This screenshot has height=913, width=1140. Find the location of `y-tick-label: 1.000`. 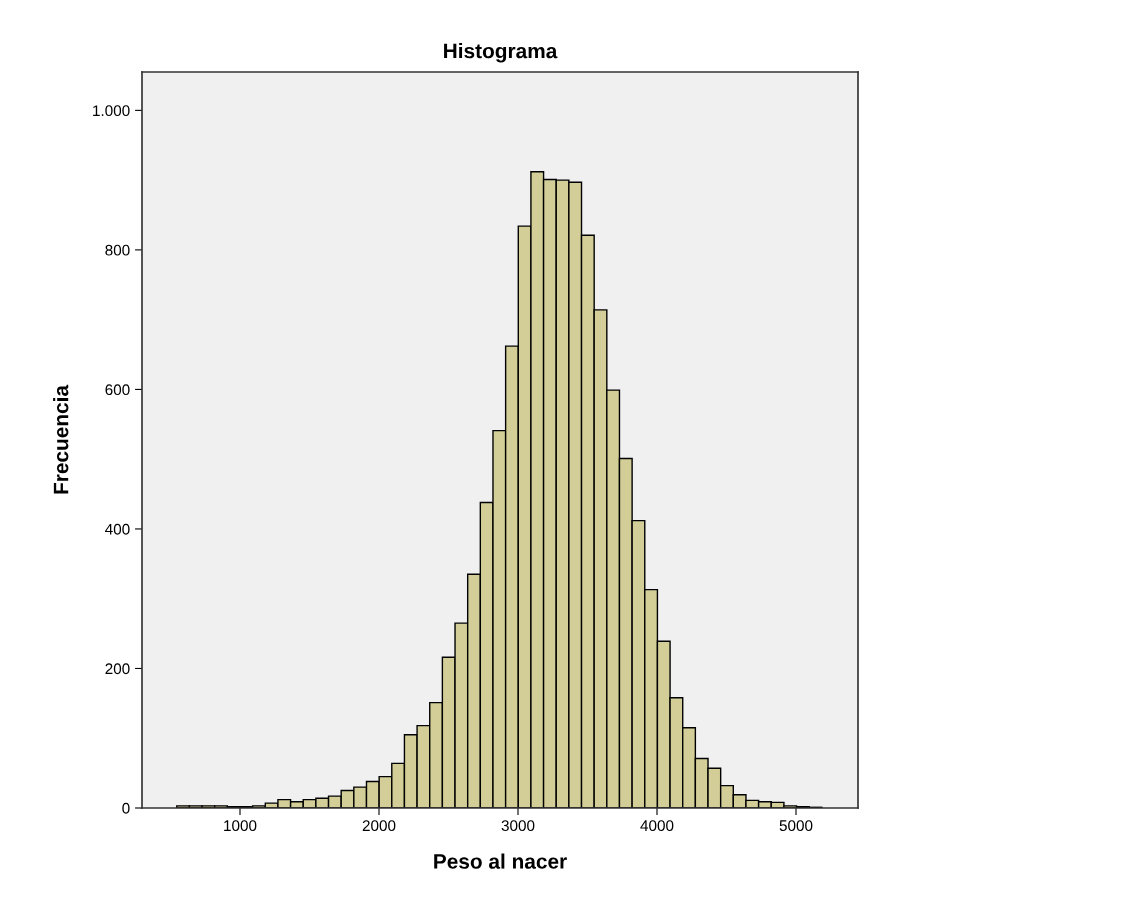

y-tick-label: 1.000 is located at coordinates (111, 111).